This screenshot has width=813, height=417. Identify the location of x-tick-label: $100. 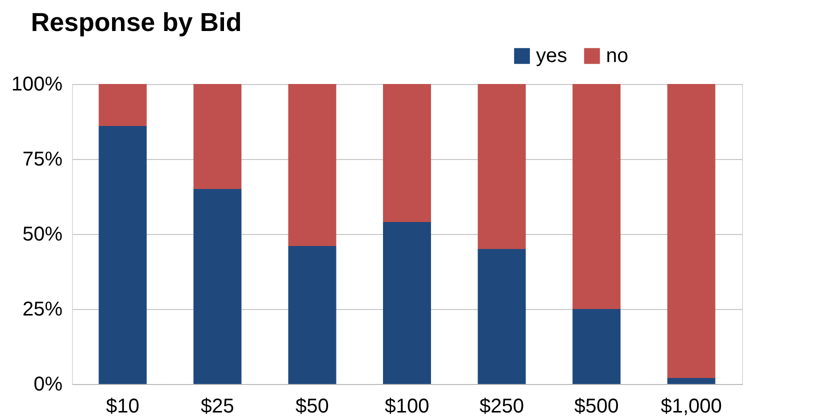
(407, 406).